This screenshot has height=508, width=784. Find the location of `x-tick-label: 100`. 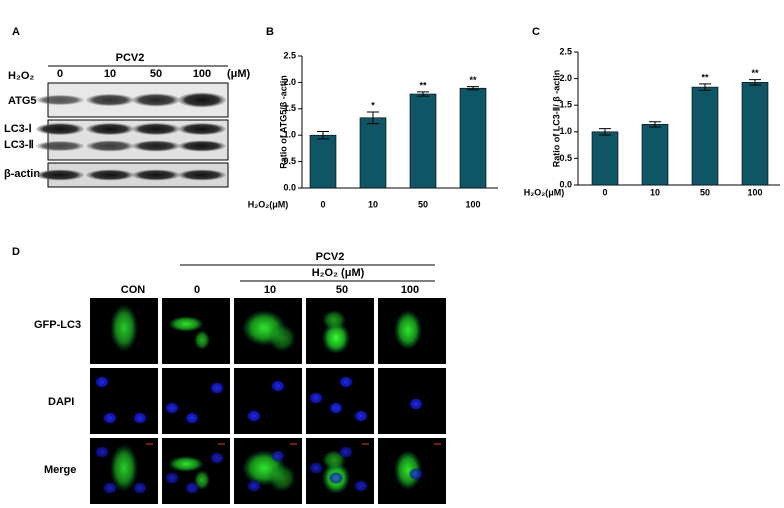

x-tick-label: 100 is located at coordinates (754, 192).